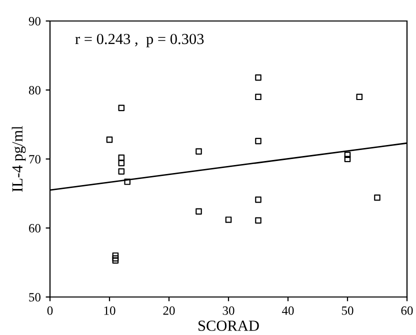 Image resolution: width=416 pixels, height=335 pixels. What do you see at coordinates (139, 41) in the screenshot?
I see `annotation: r = 0.243 , p = 0.303` at bounding box center [139, 41].